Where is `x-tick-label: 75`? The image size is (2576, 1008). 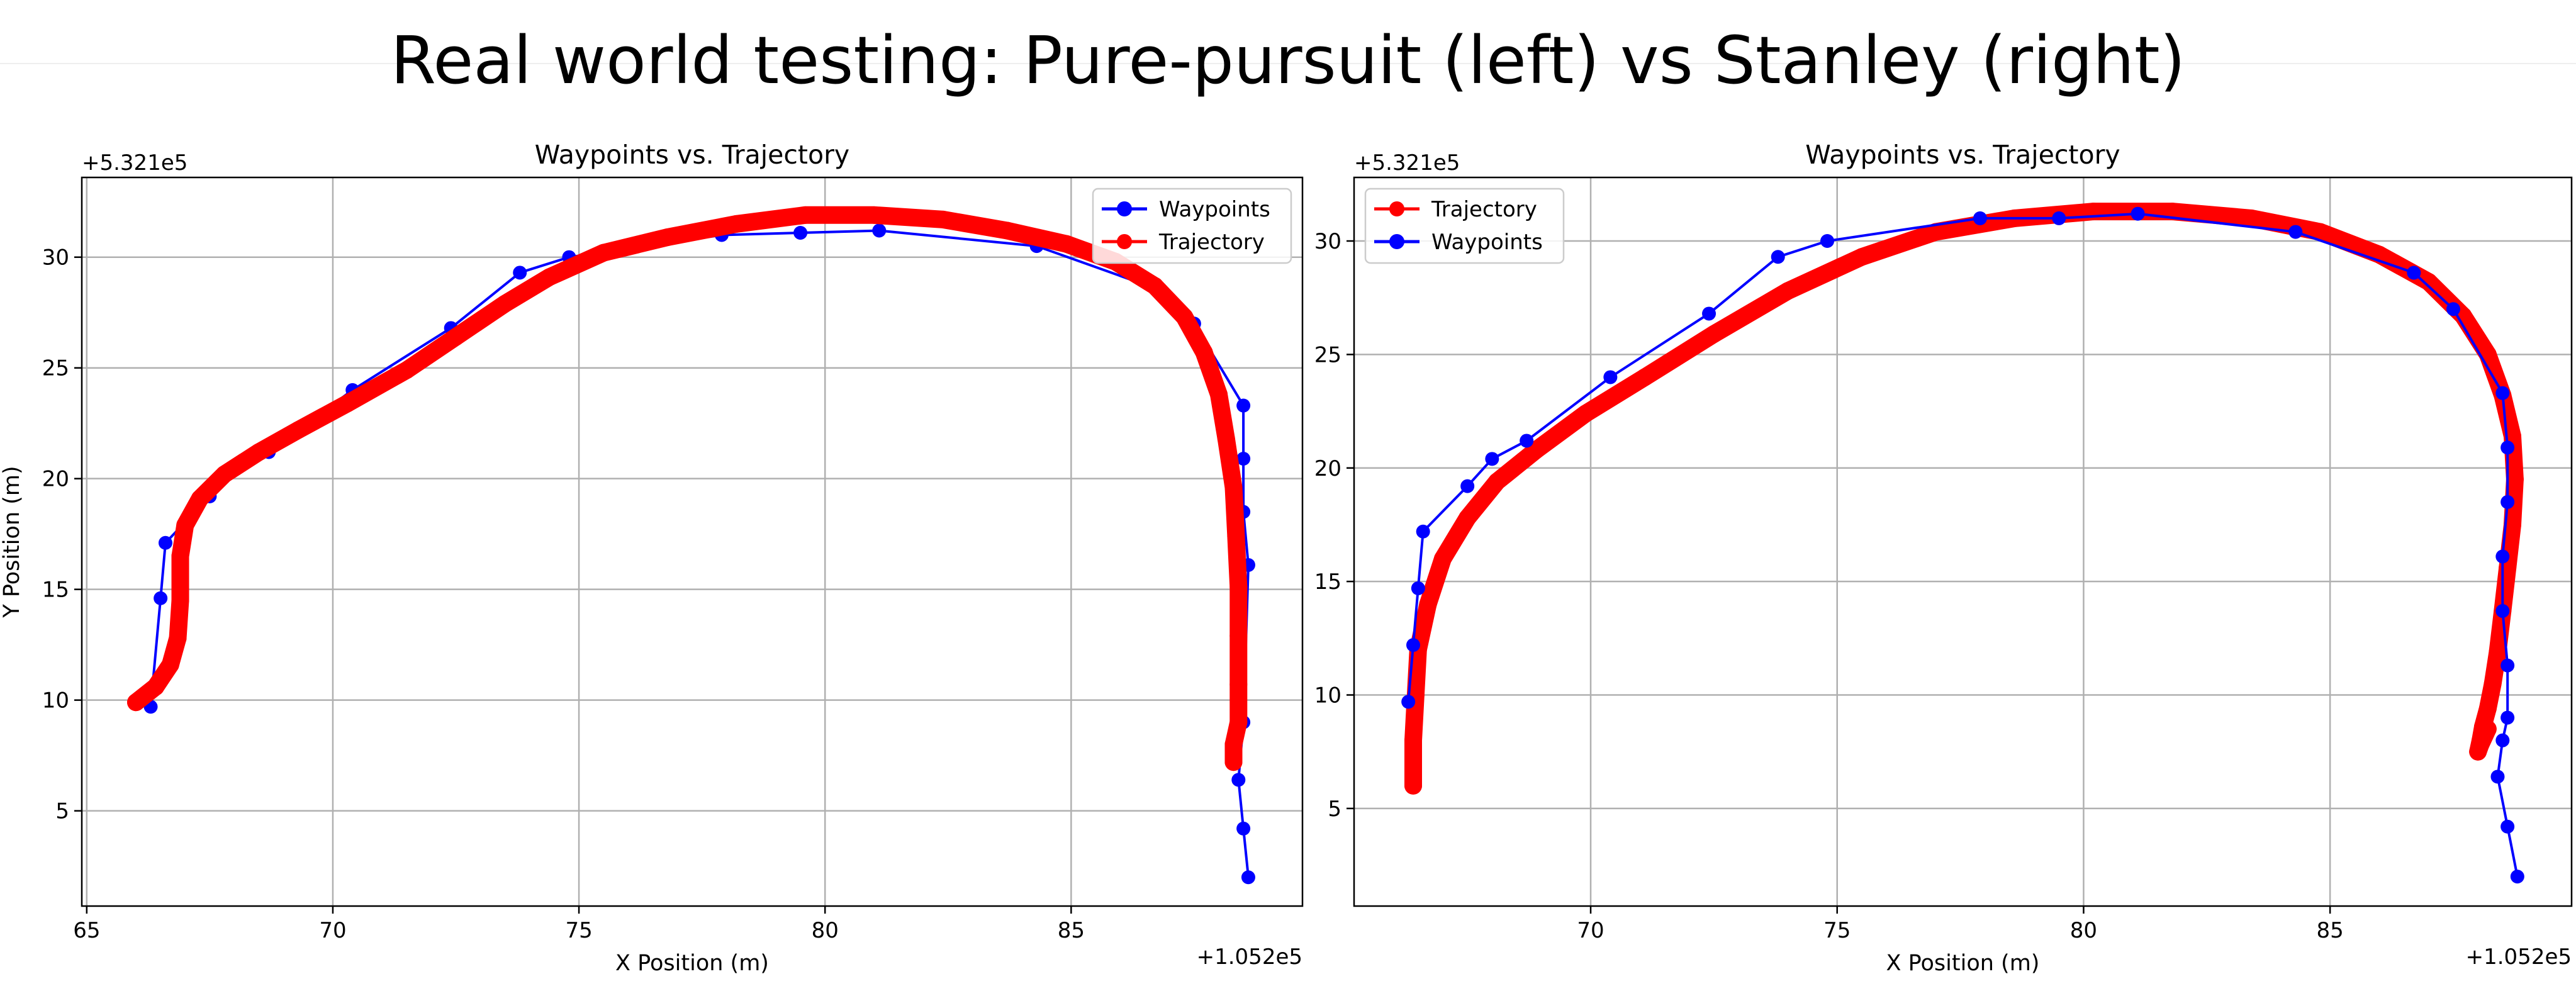 x-tick-label: 75 is located at coordinates (1837, 930).